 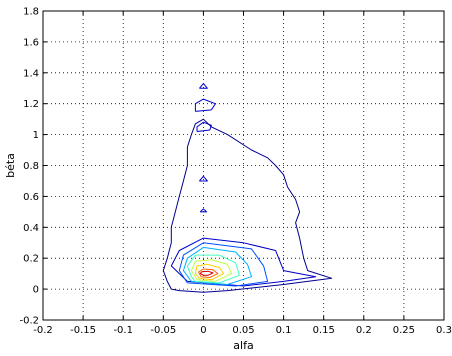 I want to click on x-tick-label: 0.25, so click(x=404, y=330).